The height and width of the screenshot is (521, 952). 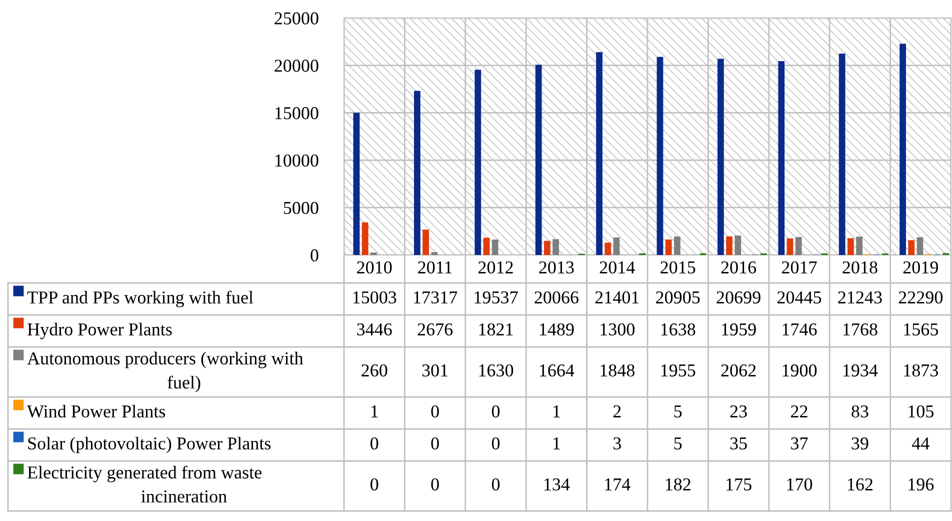 What do you see at coordinates (799, 443) in the screenshot?
I see `data-label: 37` at bounding box center [799, 443].